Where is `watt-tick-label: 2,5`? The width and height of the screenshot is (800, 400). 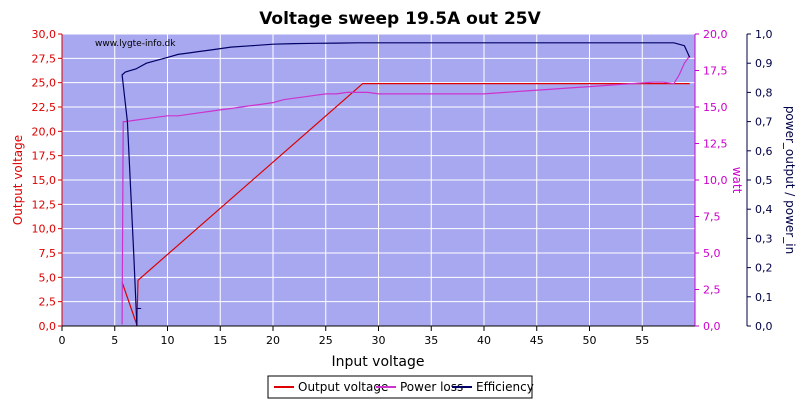
watt-tick-label: 2,5 is located at coordinates (712, 290).